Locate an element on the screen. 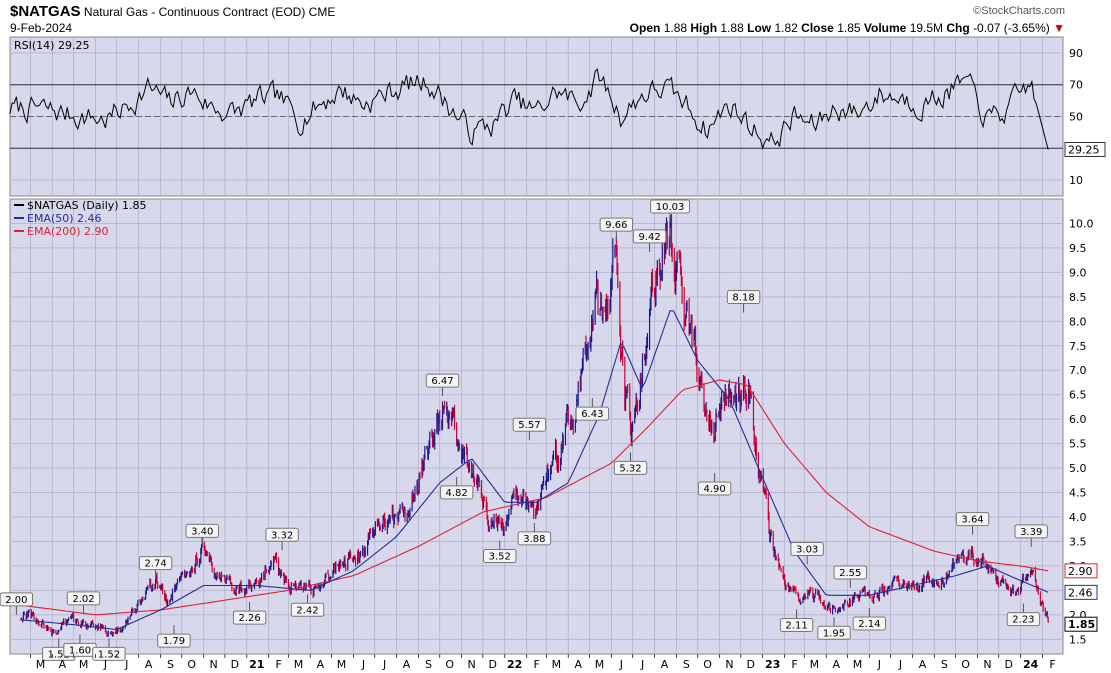 Image resolution: width=1111 pixels, height=673 pixels. chart-date: 9-Feb-2024 is located at coordinates (41, 28).